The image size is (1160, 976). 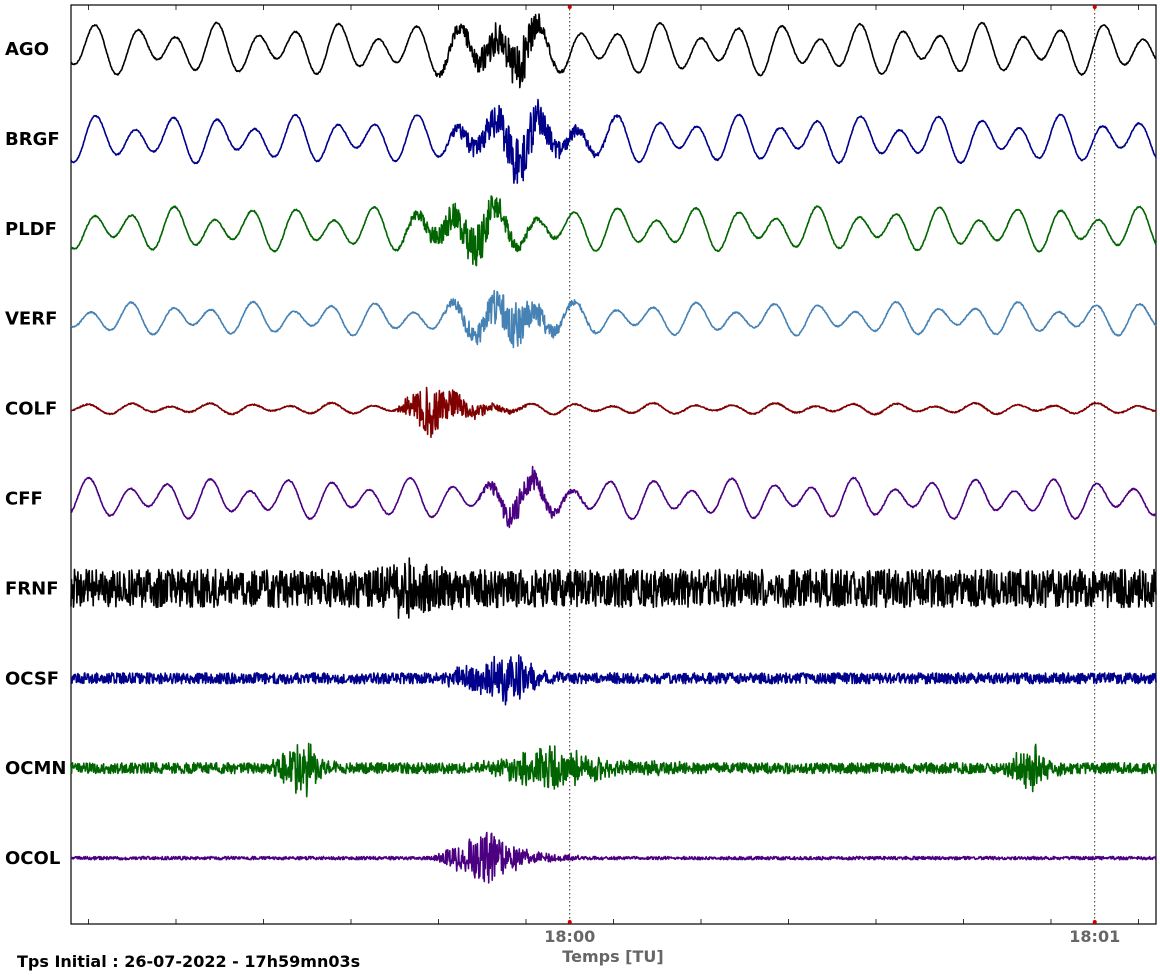 I want to click on trace-pldf, so click(x=613, y=231).